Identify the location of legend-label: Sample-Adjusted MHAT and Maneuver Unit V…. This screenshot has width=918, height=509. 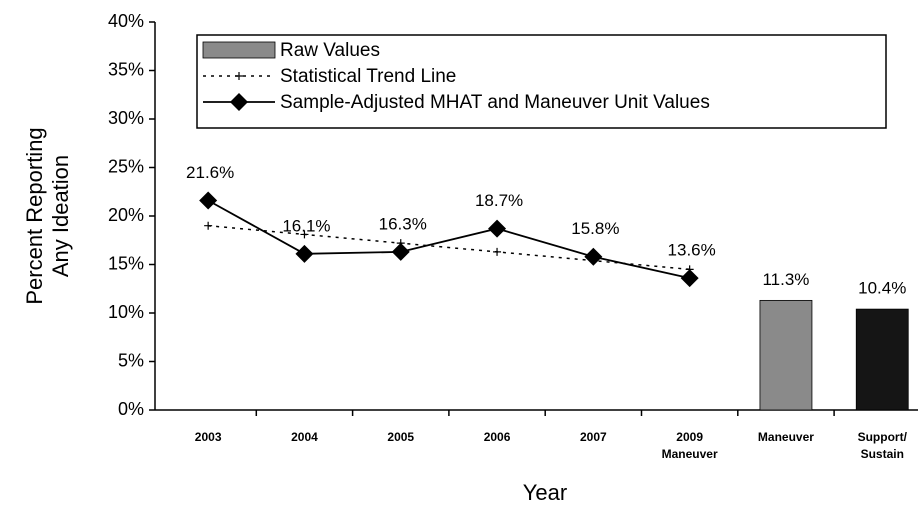
(495, 102).